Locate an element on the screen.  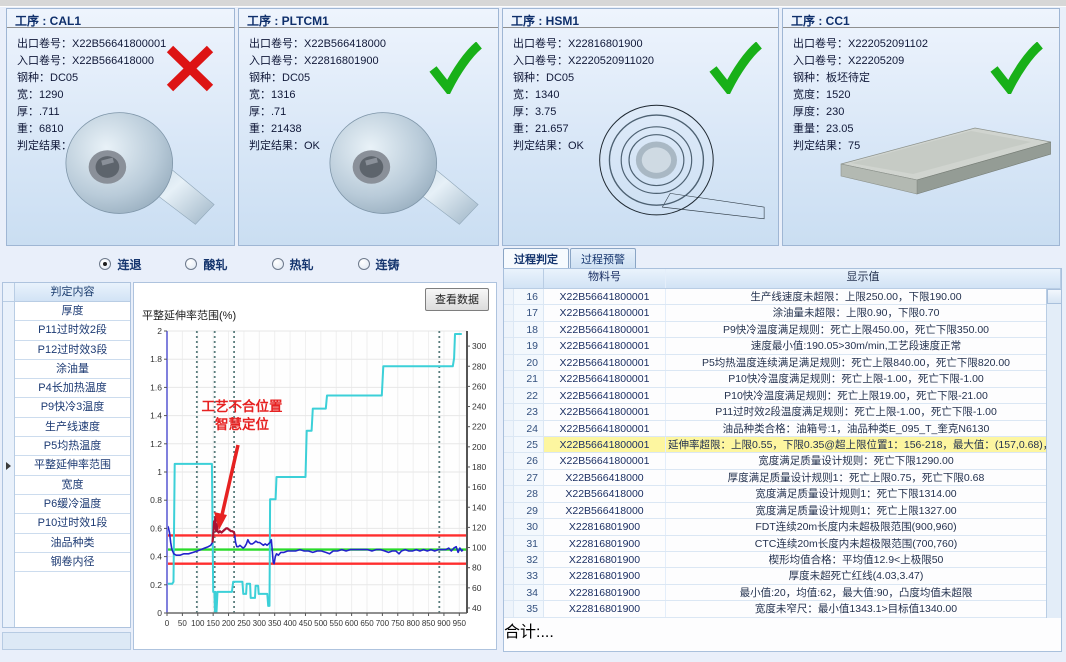
marker-cell is located at coordinates (8, 543).